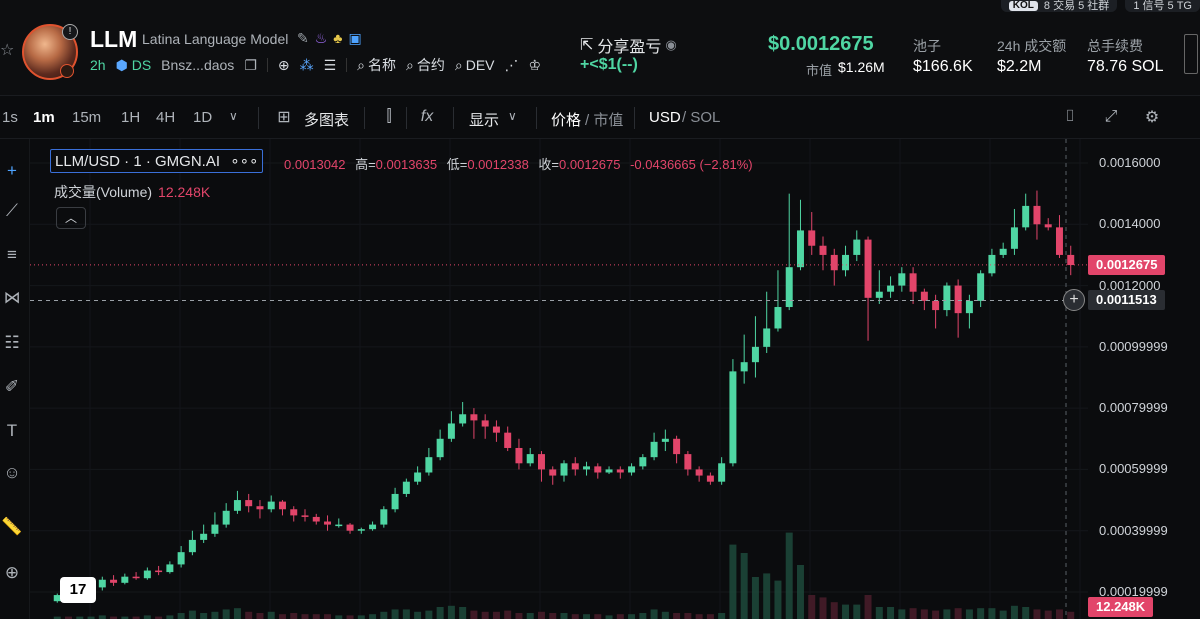 This screenshot has height=619, width=1200. Describe the element at coordinates (303, 38) in the screenshot. I see `edit-icon: ✎` at that location.